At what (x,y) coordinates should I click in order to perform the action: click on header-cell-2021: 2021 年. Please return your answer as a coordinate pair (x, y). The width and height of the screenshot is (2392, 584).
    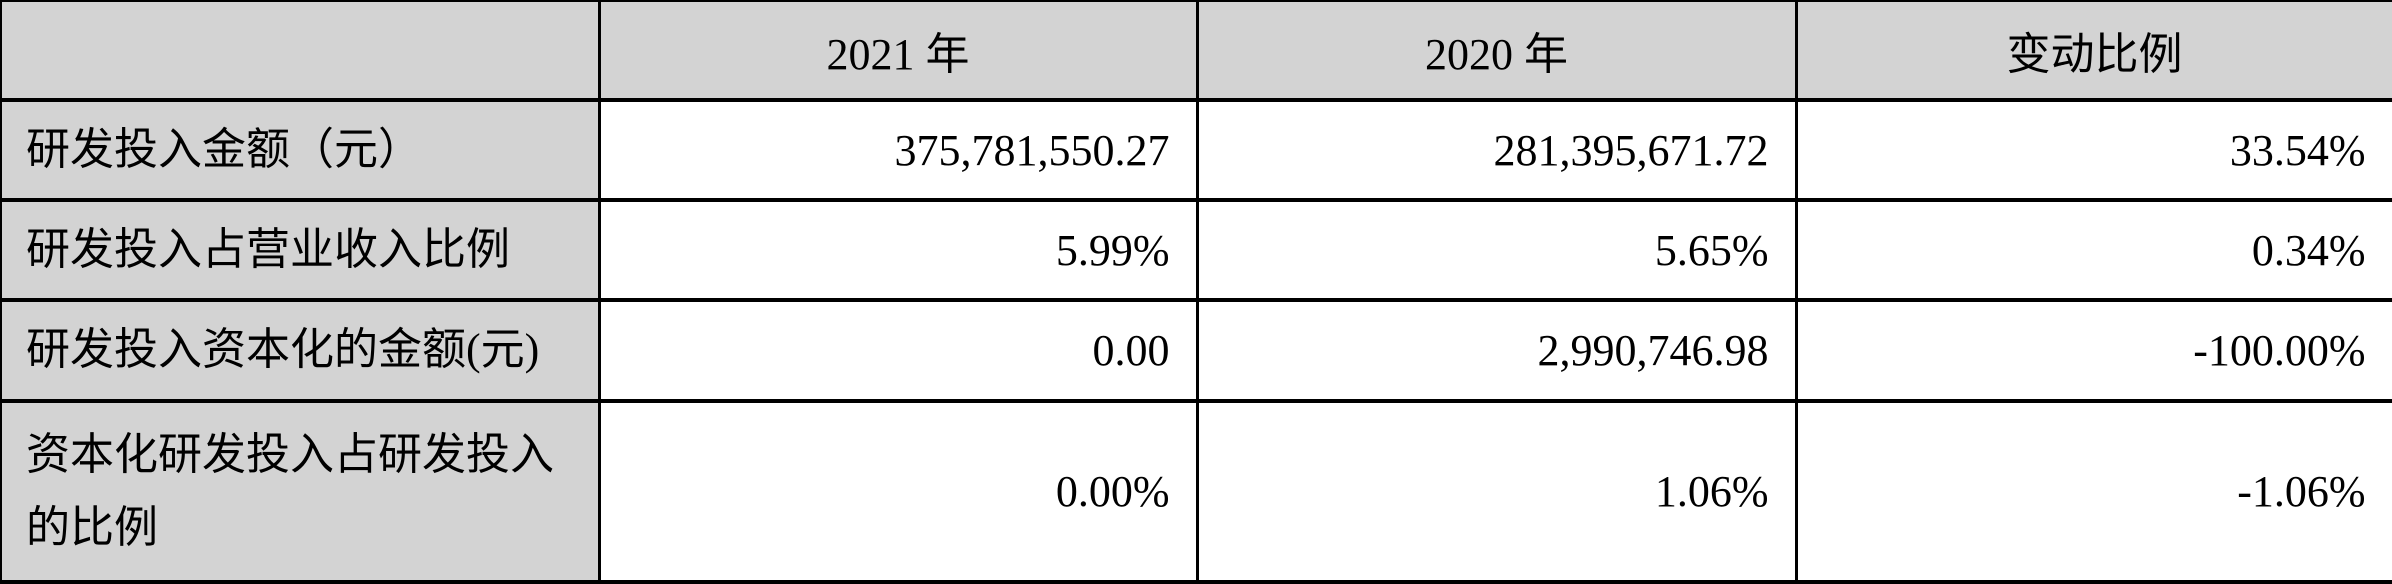
    Looking at the image, I should click on (898, 51).